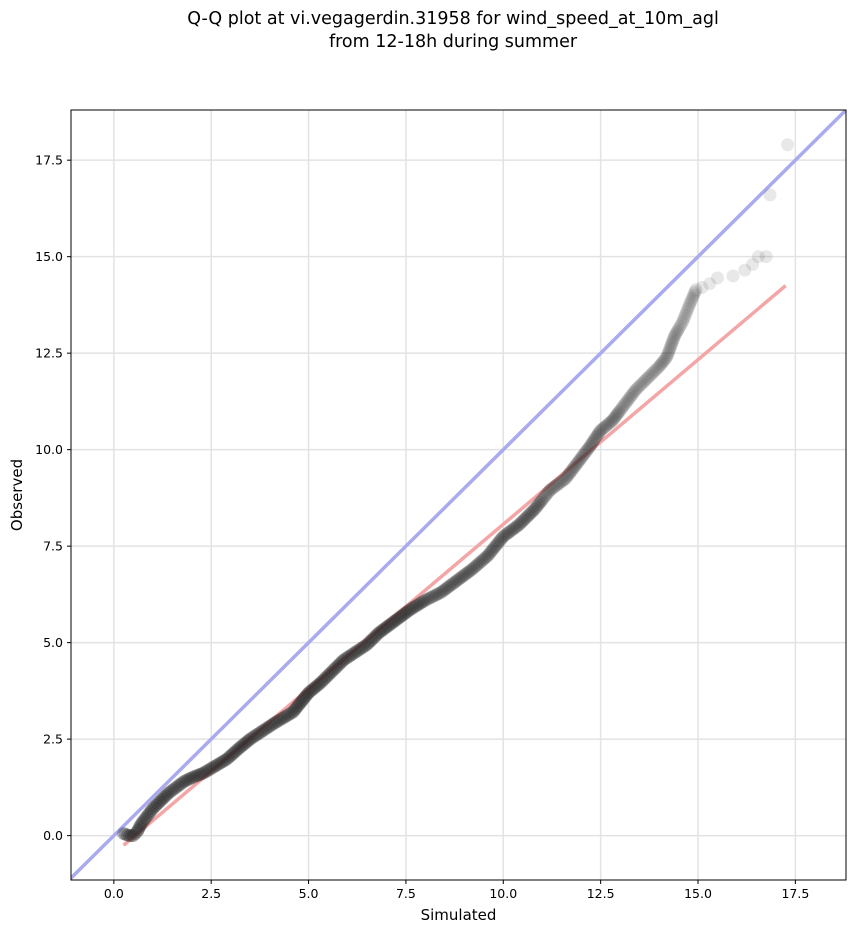  I want to click on y-axis-label: Observed, so click(17, 495).